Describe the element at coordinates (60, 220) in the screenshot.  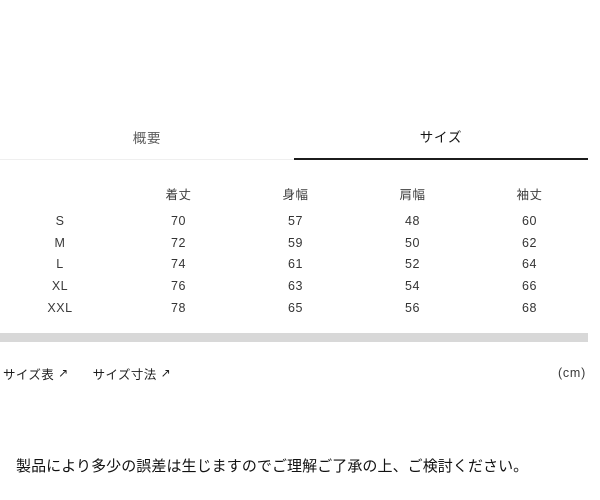
I see `row-label-s: S` at that location.